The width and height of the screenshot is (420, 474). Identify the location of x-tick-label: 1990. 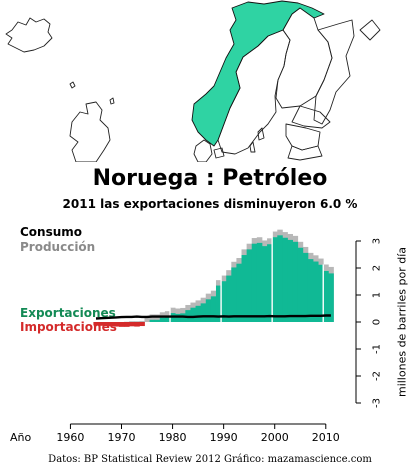
(224, 437).